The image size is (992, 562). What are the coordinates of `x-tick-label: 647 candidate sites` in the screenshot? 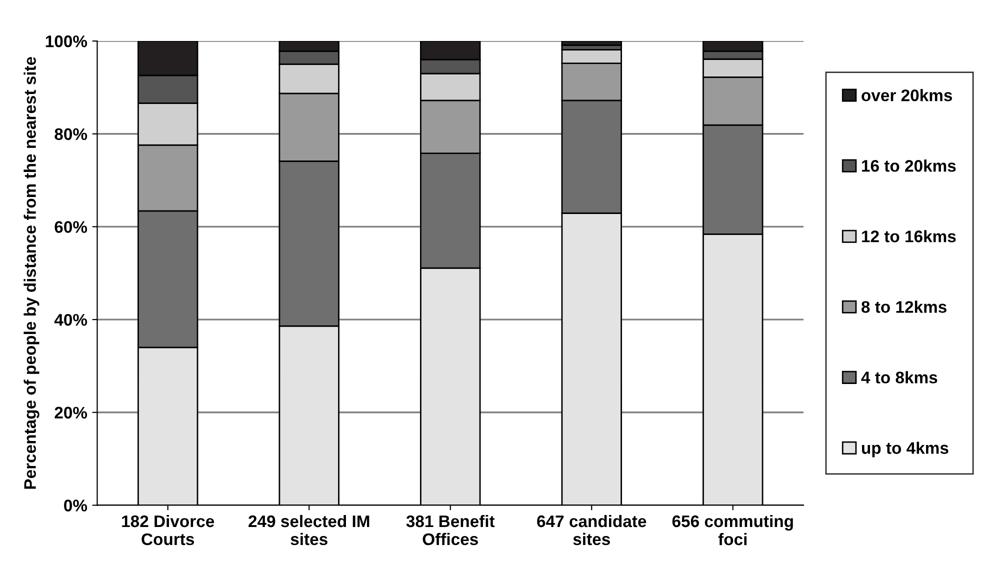 It's located at (591, 530).